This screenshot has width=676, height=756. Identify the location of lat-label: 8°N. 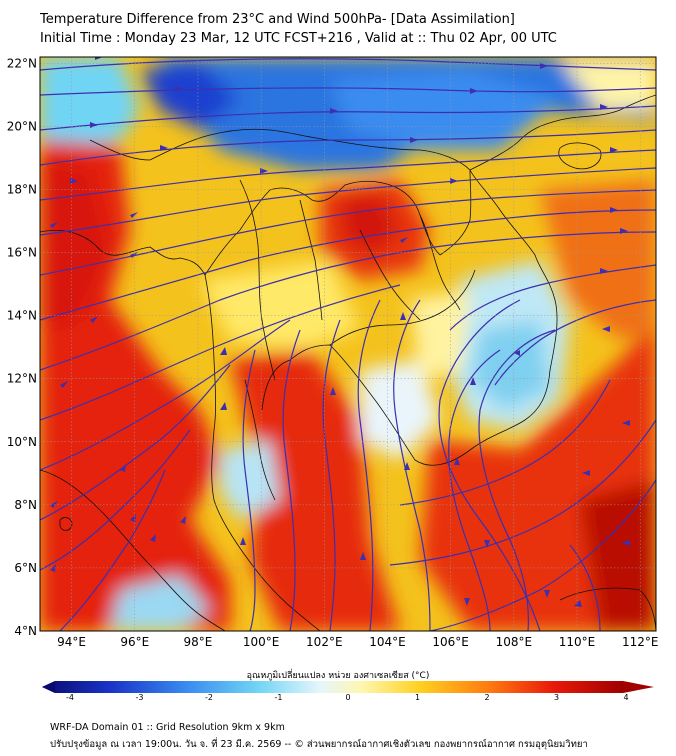
(25, 505).